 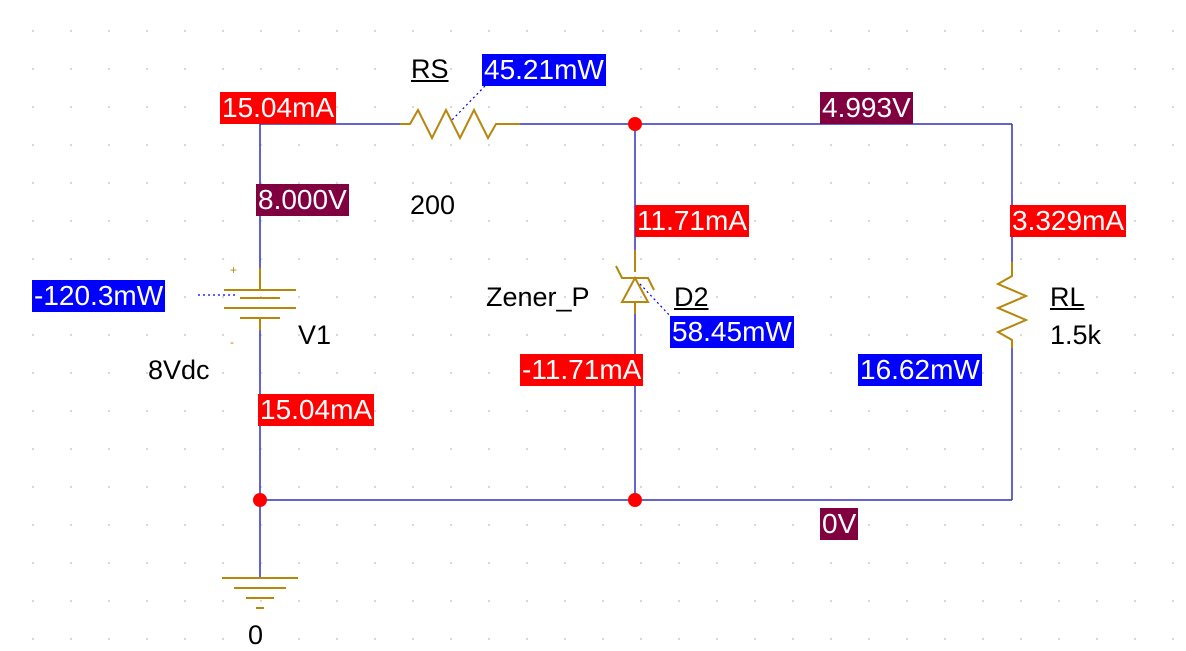 I want to click on d2-reference: D2, so click(x=691, y=297).